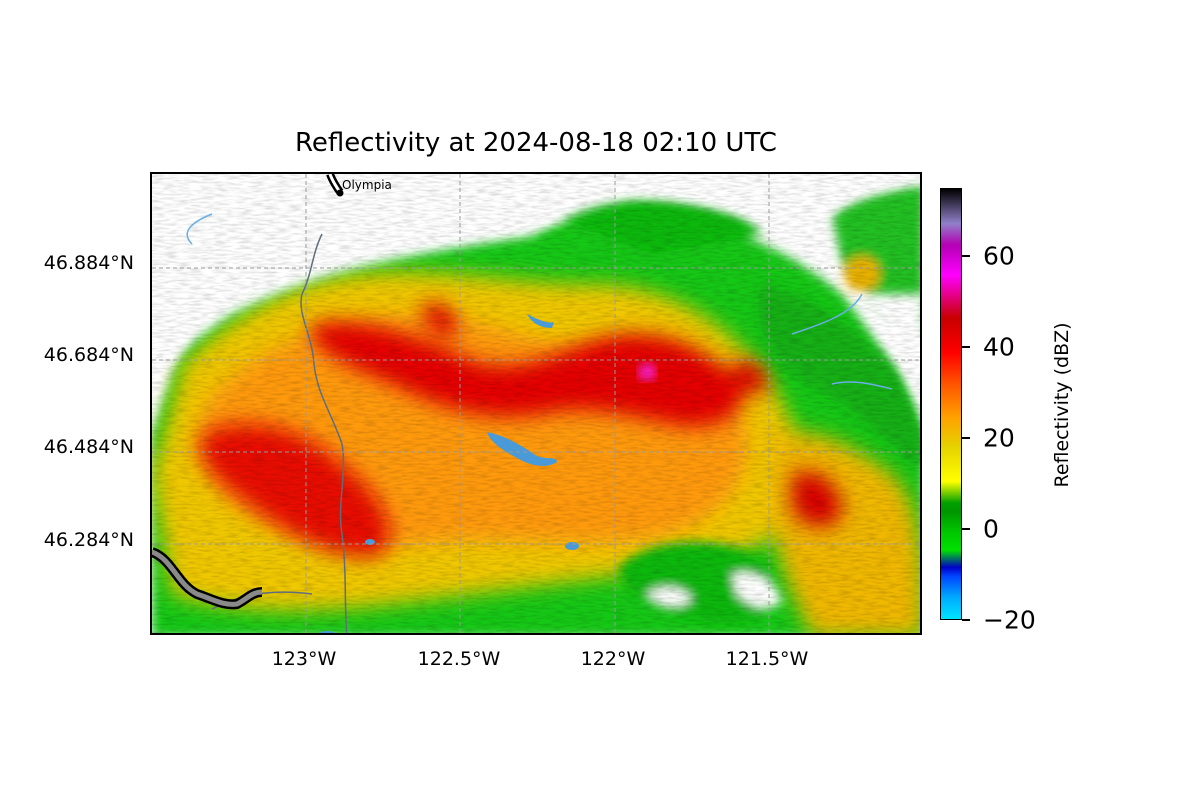  I want to click on y-tick-label: 46.484°N, so click(88, 447).